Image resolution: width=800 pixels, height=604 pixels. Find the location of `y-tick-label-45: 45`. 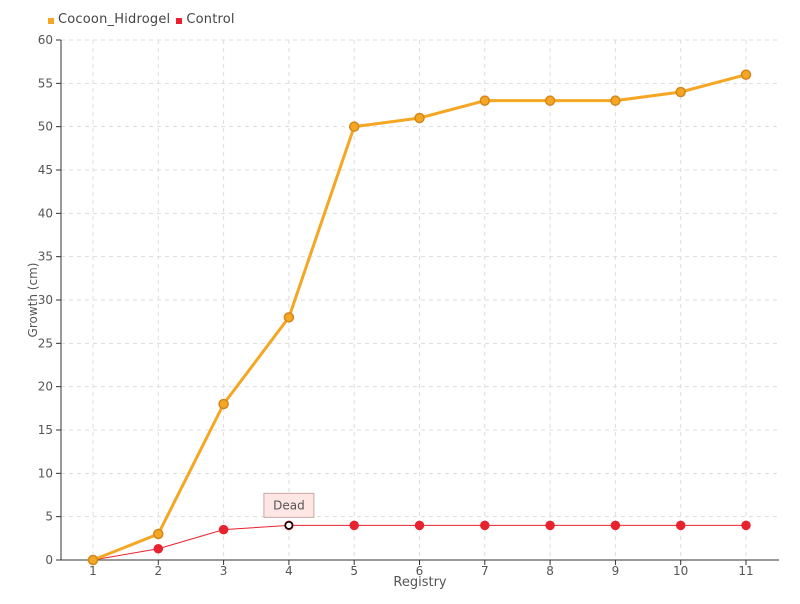

y-tick-label-45: 45 is located at coordinates (45, 170).